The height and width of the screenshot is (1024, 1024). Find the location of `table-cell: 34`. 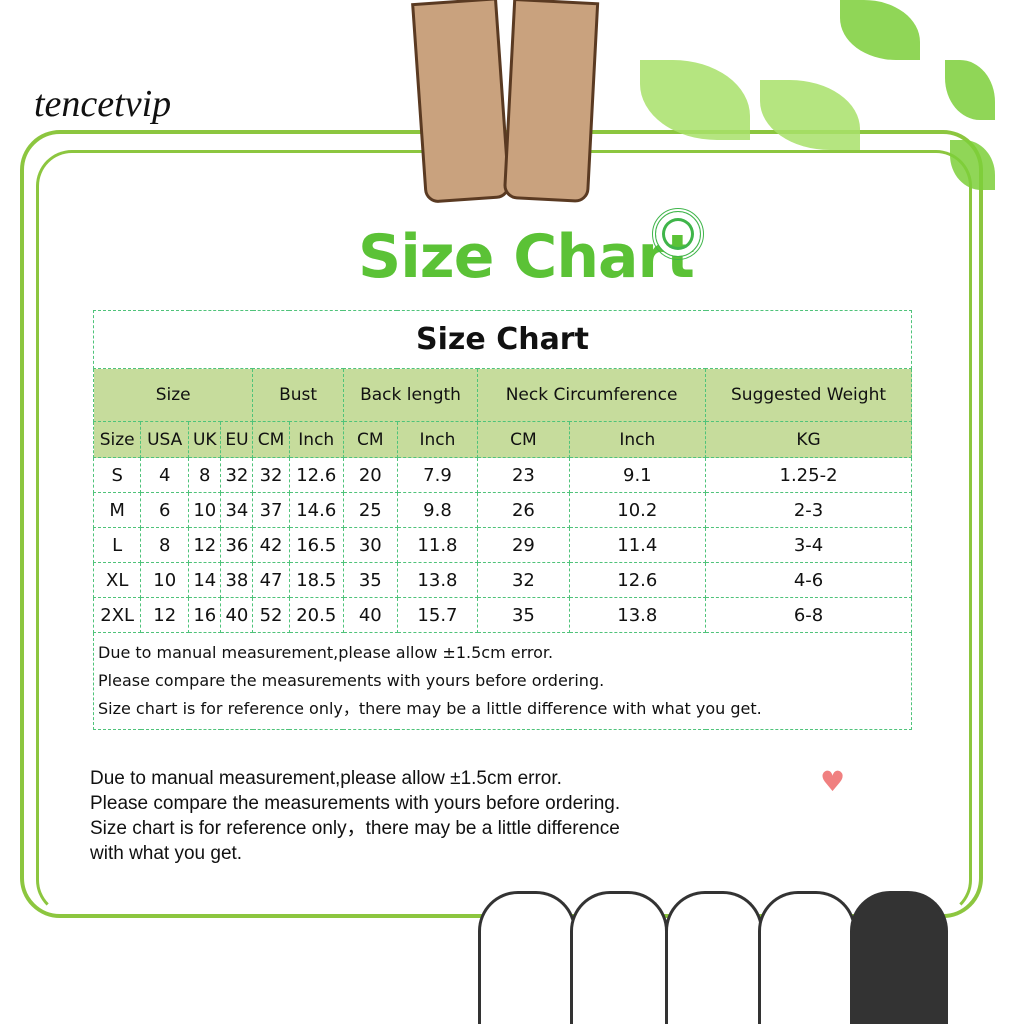

table-cell: 34 is located at coordinates (237, 510).